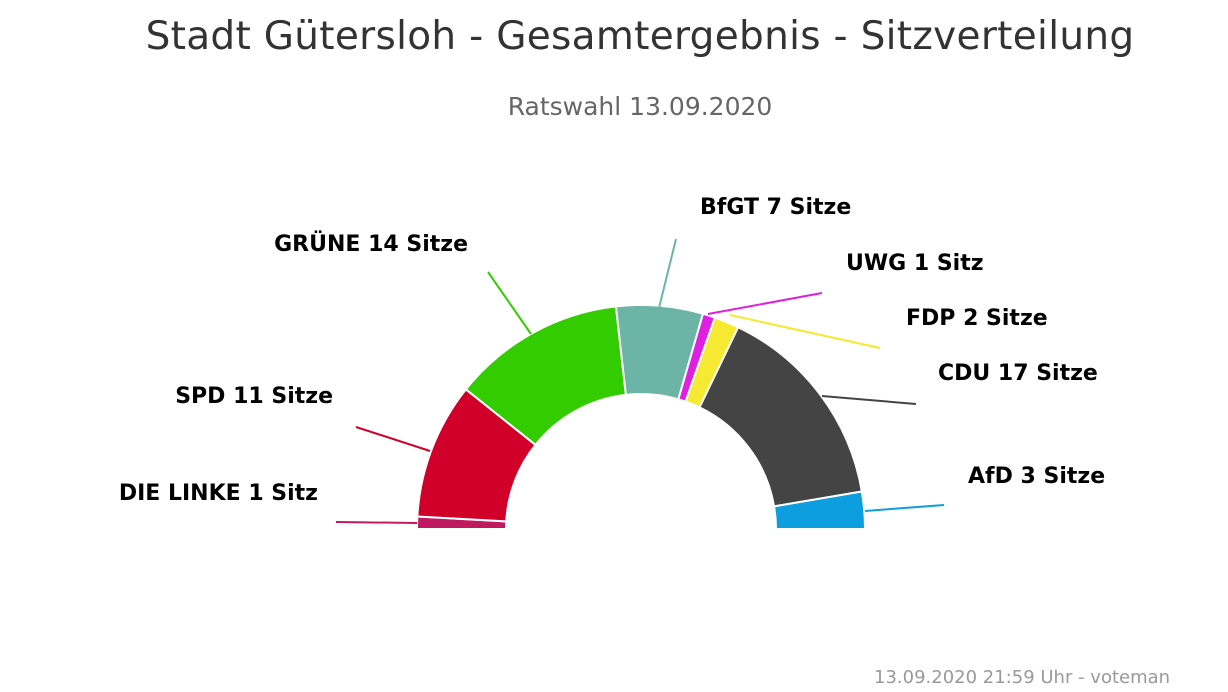 The image size is (1228, 692). I want to click on connector-bfgt, so click(667, 273).